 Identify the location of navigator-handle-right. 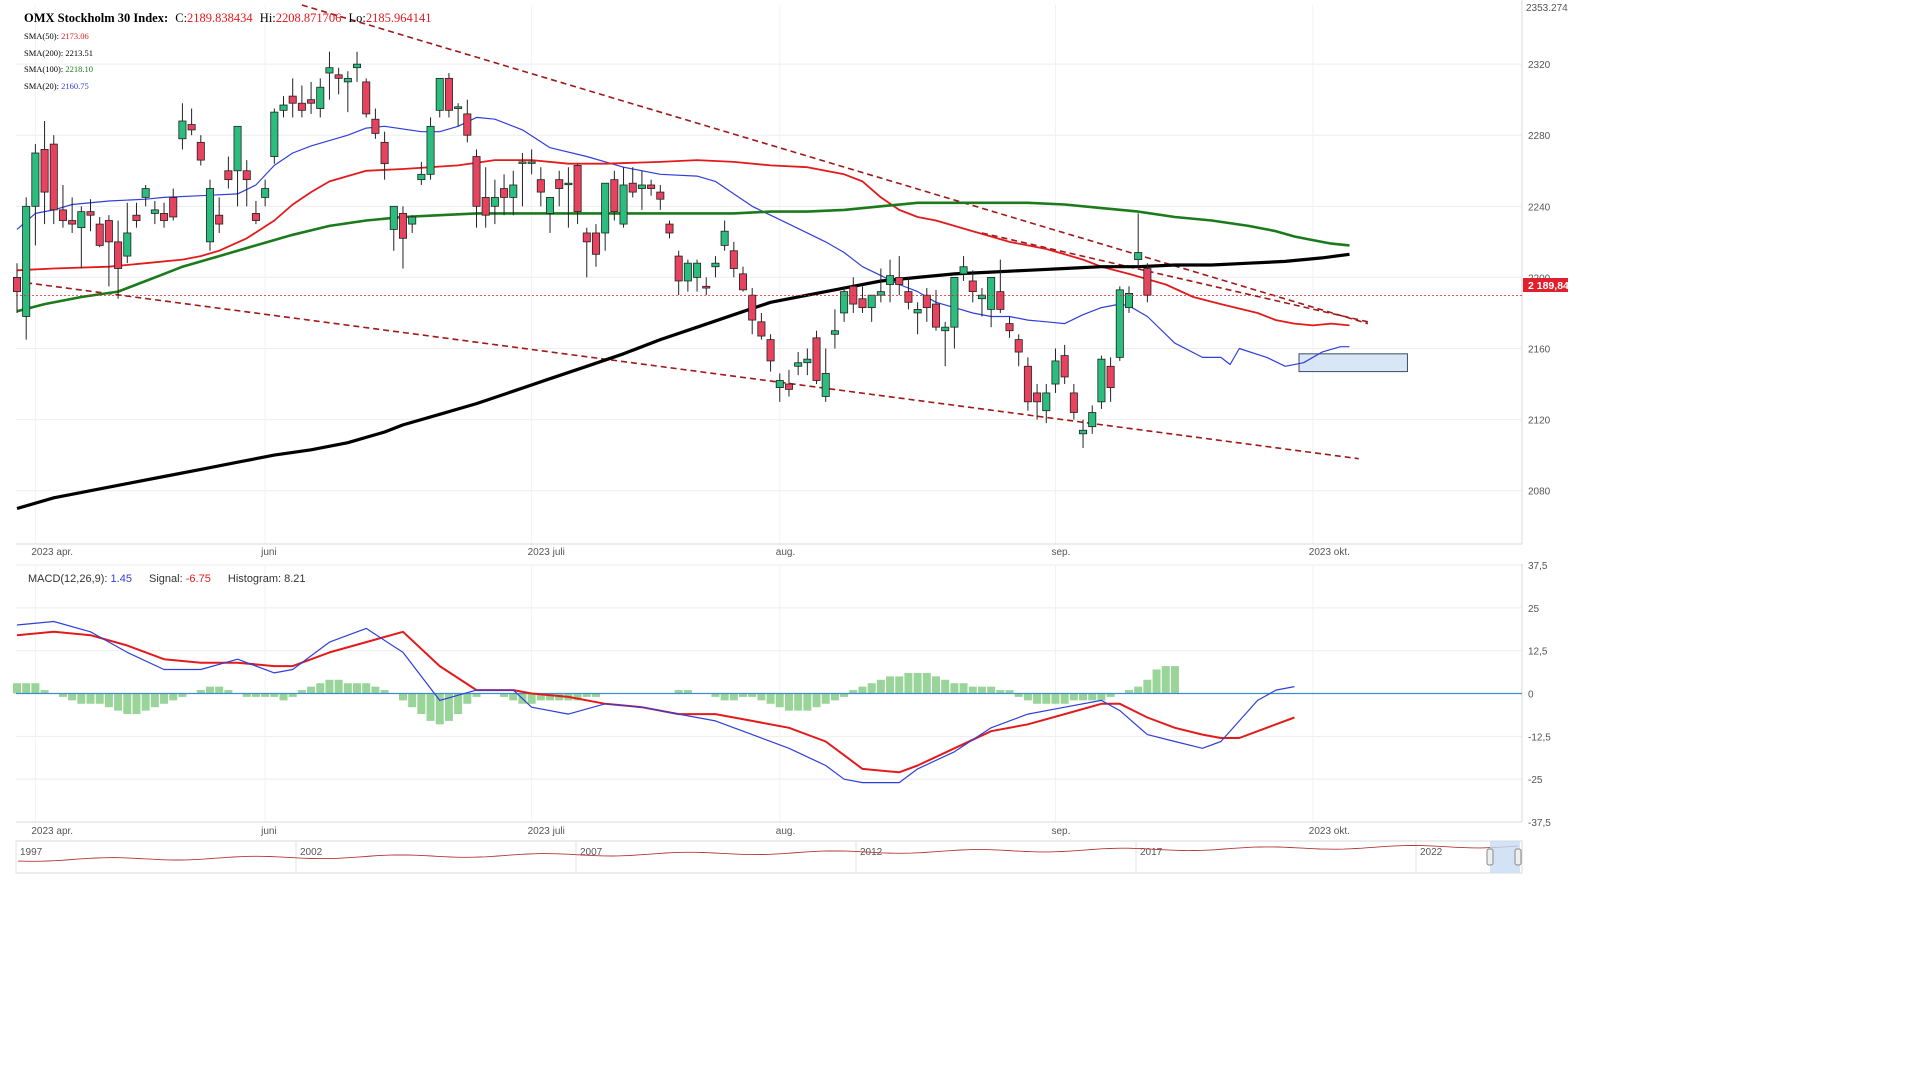
(1518, 857).